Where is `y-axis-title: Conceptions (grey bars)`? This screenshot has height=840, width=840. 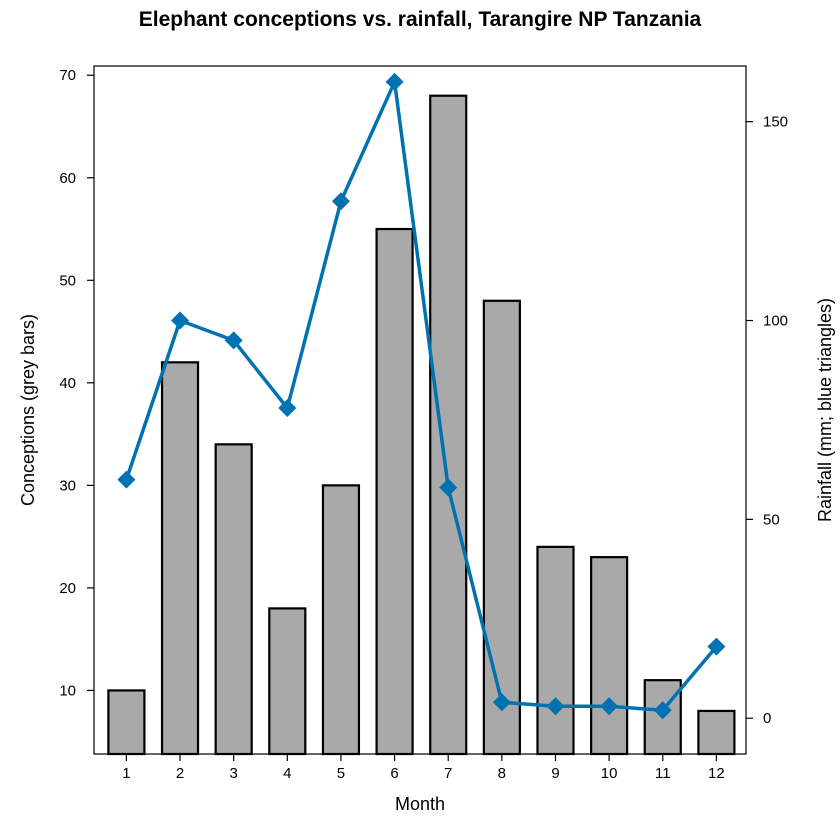
y-axis-title: Conceptions (grey bars) is located at coordinates (28, 410).